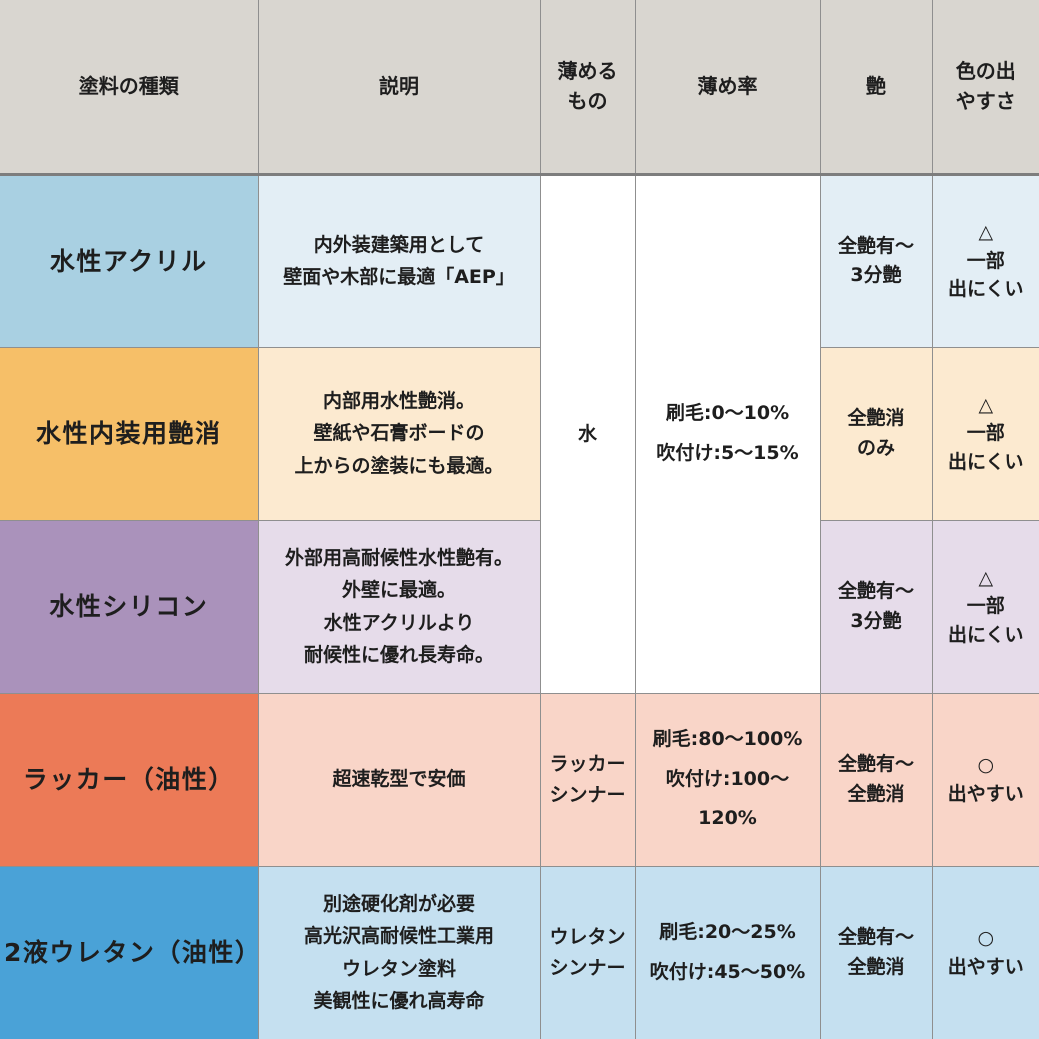  Describe the element at coordinates (399, 433) in the screenshot. I see `description-cell: 内部用水性艶消。 壁紙や石膏ボードの 上からの塗装にも最適。` at that location.